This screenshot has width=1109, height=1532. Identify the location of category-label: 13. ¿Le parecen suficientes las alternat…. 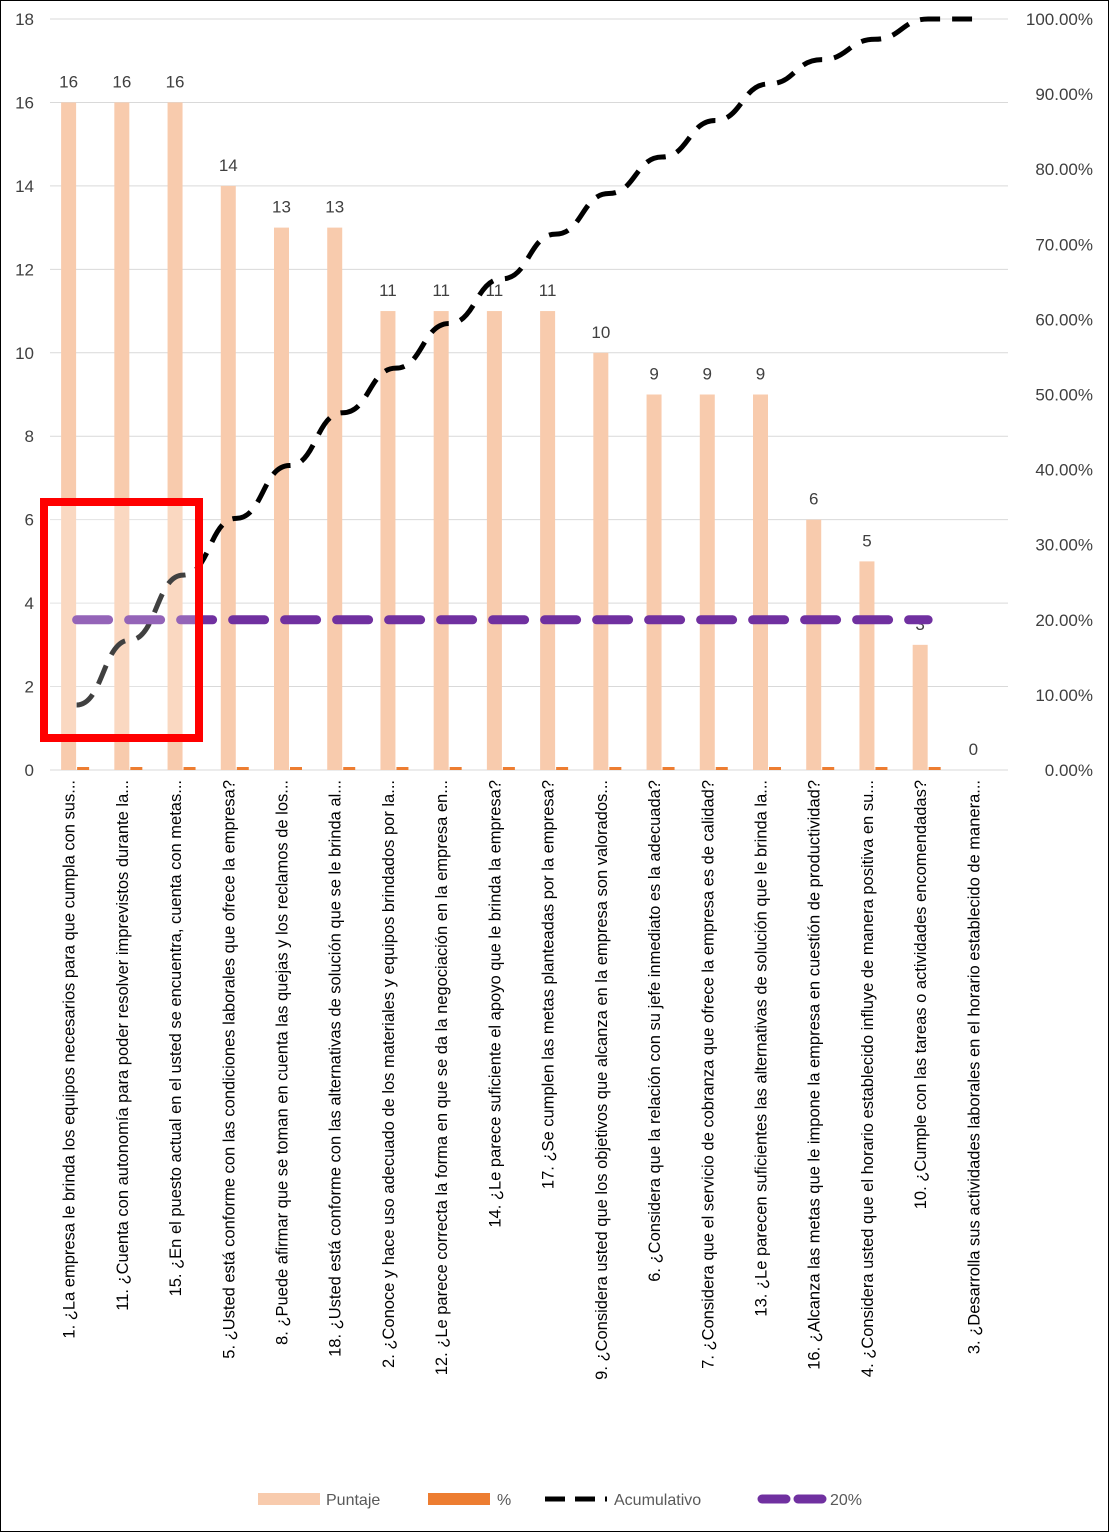
(762, 1048).